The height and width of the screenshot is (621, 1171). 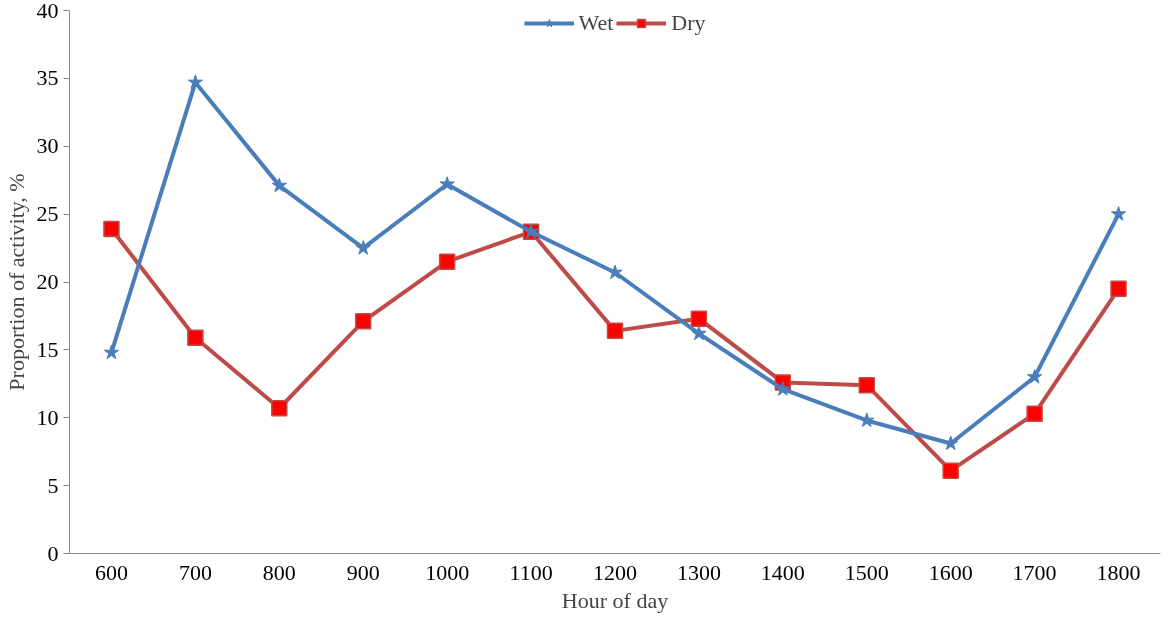 What do you see at coordinates (53, 553) in the screenshot?
I see `y-tick-label: 0` at bounding box center [53, 553].